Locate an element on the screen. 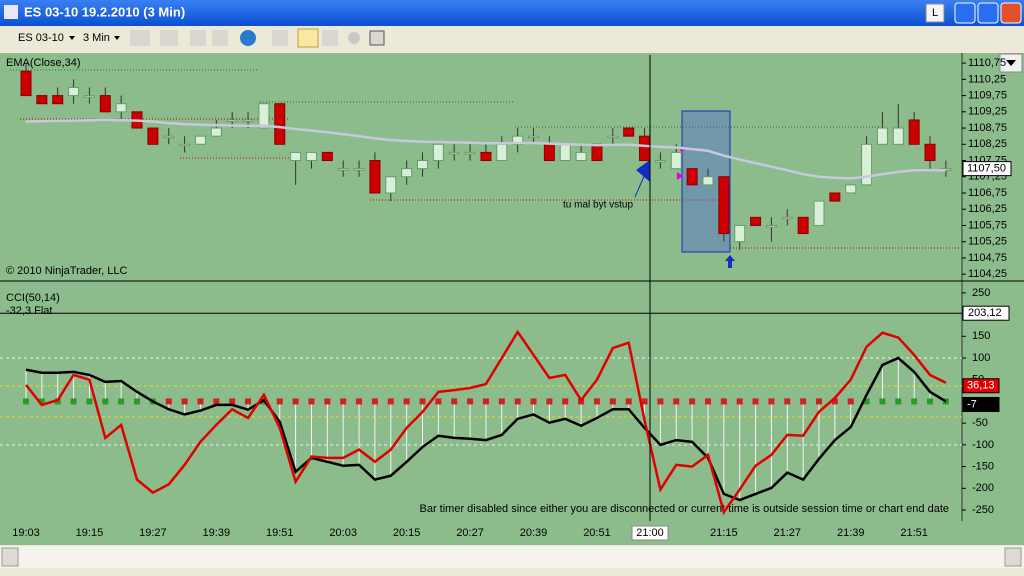  bar-type-button is located at coordinates (140, 38).